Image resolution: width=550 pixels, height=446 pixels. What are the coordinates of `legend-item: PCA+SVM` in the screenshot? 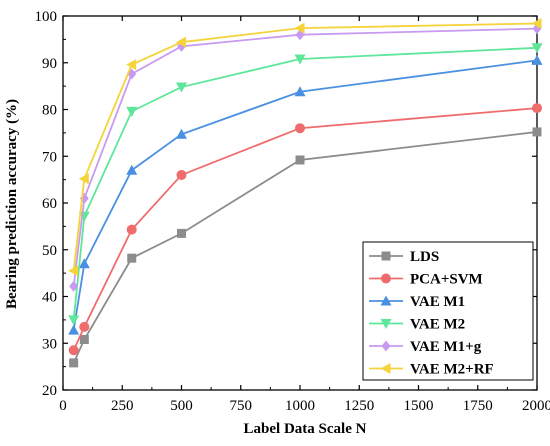 It's located at (426, 280).